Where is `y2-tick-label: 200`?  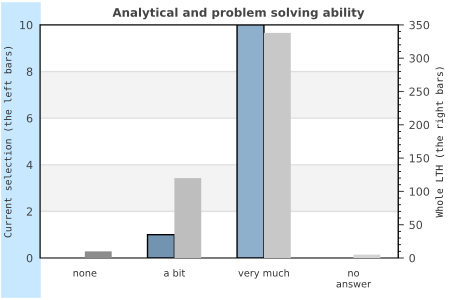
y2-tick-label: 200 is located at coordinates (419, 125).